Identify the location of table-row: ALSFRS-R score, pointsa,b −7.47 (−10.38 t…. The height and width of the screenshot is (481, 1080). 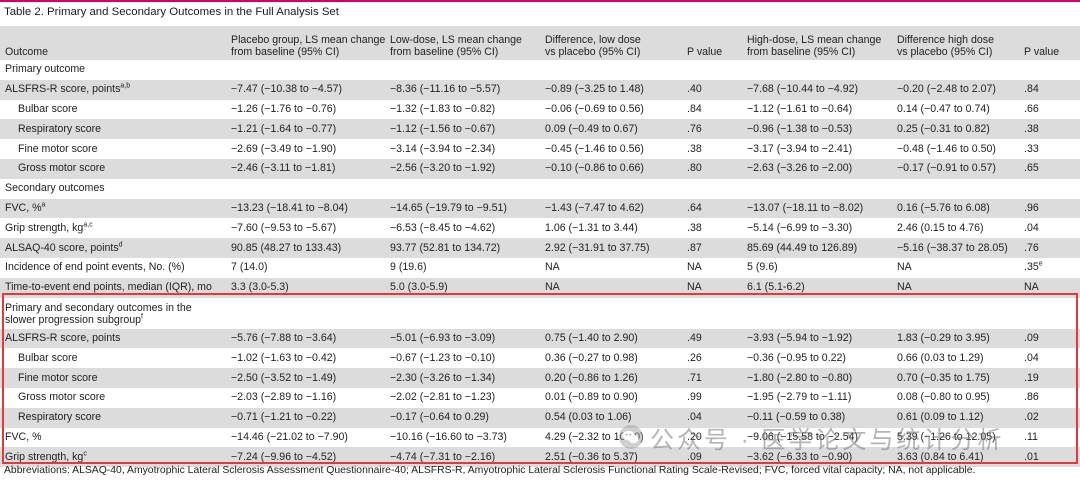
(540, 89).